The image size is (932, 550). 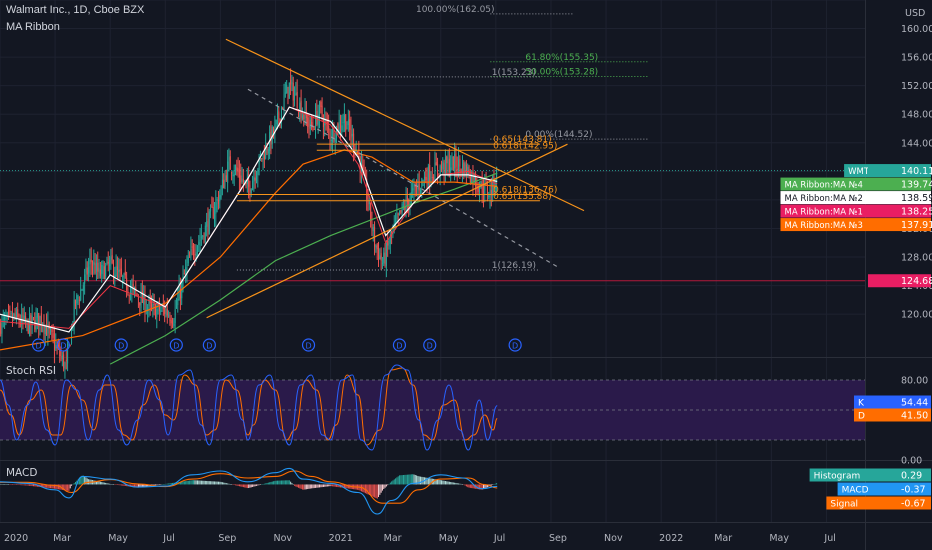 What do you see at coordinates (916, 58) in the screenshot?
I see `price-tick-label: 156.00` at bounding box center [916, 58].